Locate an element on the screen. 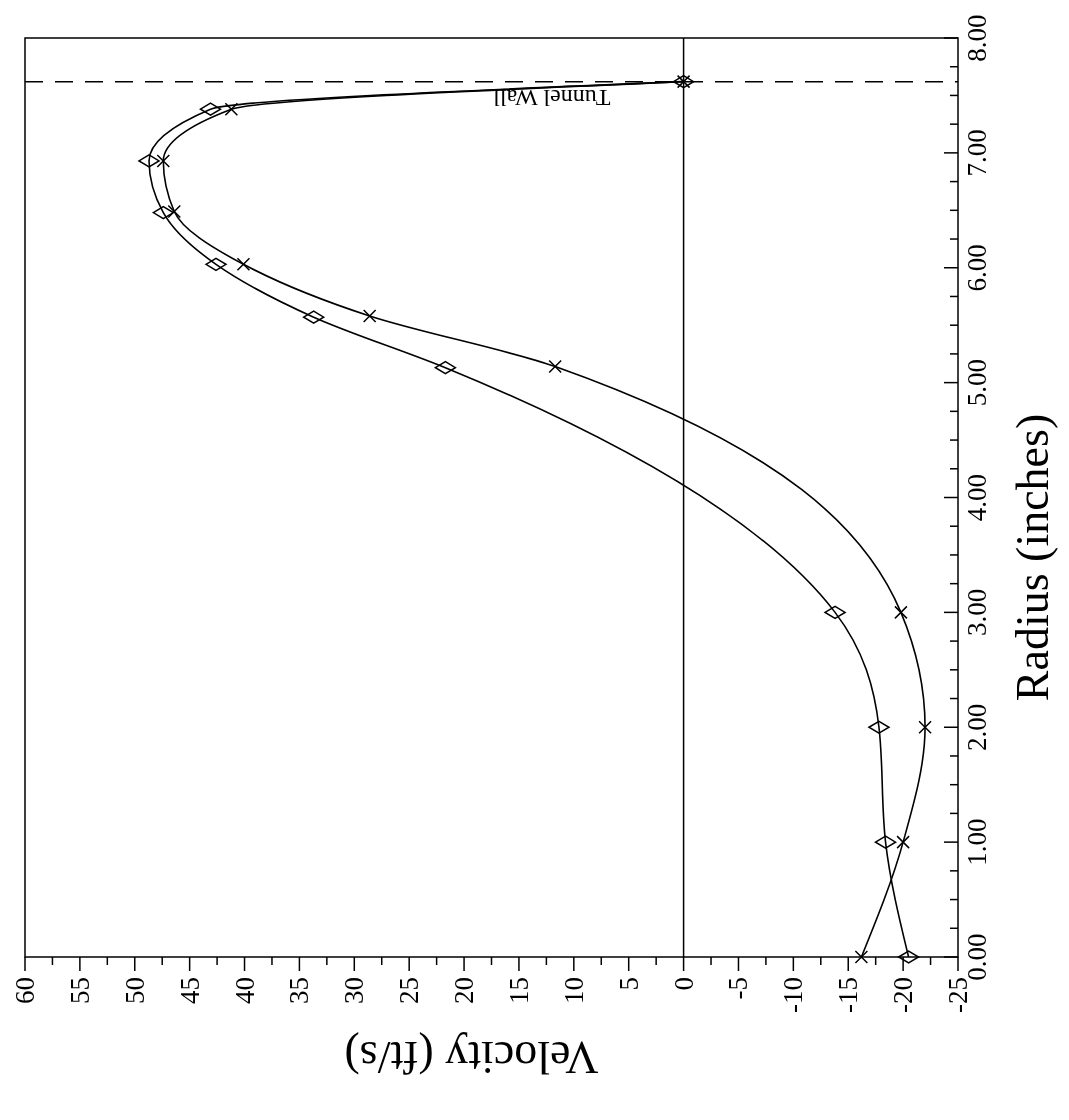 Image resolution: width=1069 pixels, height=1120 pixels. x-tick-label: 50 is located at coordinates (134, 990).